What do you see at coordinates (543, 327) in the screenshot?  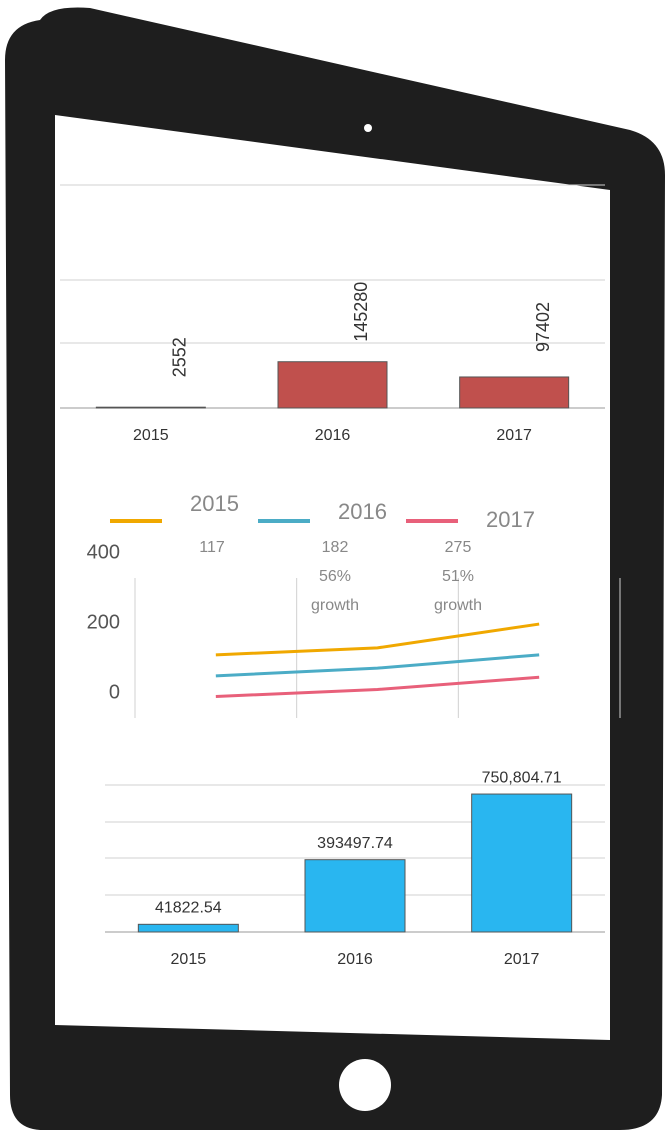 I see `data-label: 97402` at bounding box center [543, 327].